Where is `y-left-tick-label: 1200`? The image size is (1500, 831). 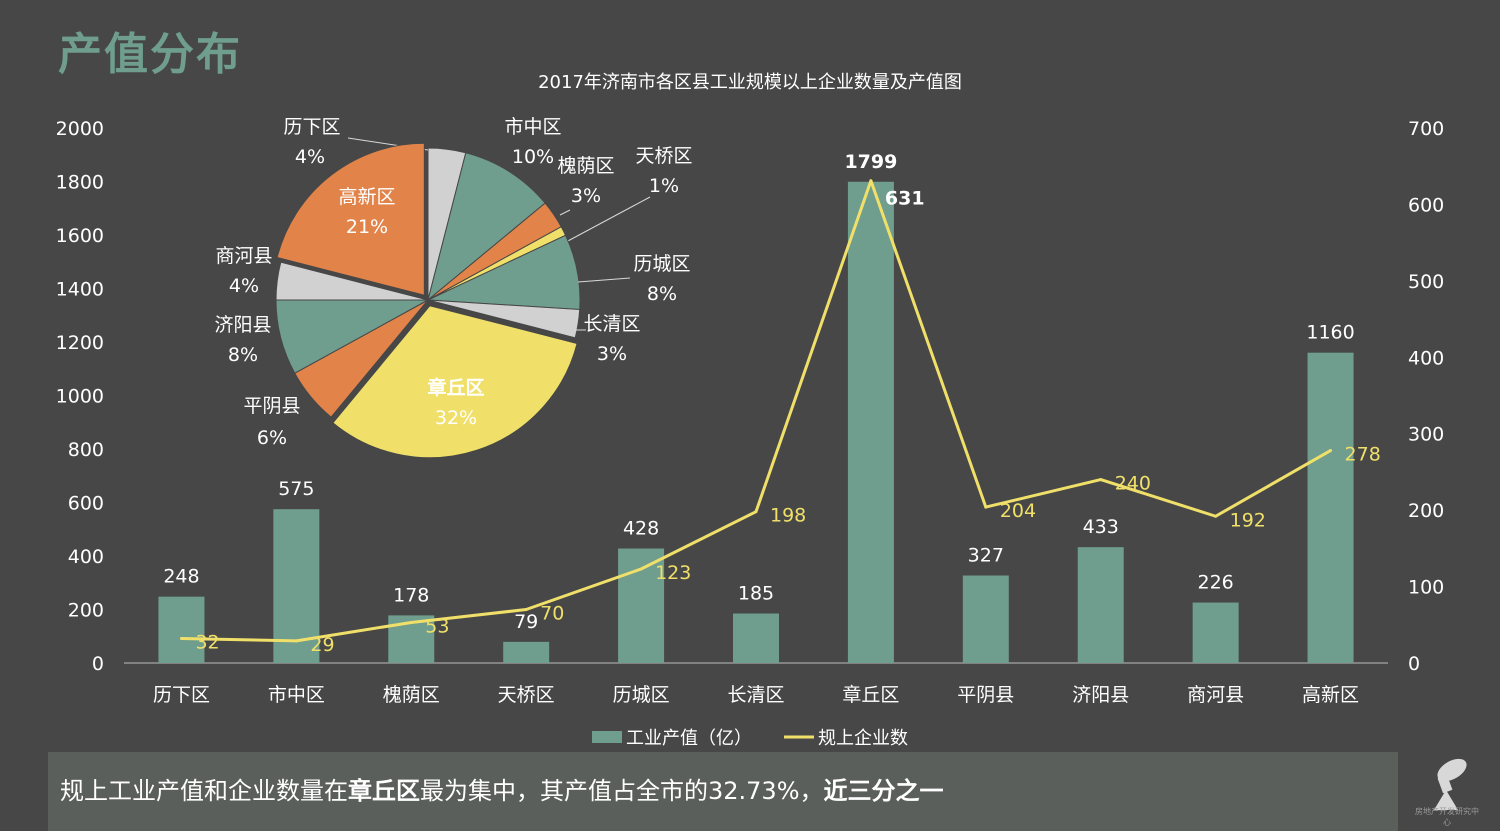
y-left-tick-label: 1200 is located at coordinates (80, 343).